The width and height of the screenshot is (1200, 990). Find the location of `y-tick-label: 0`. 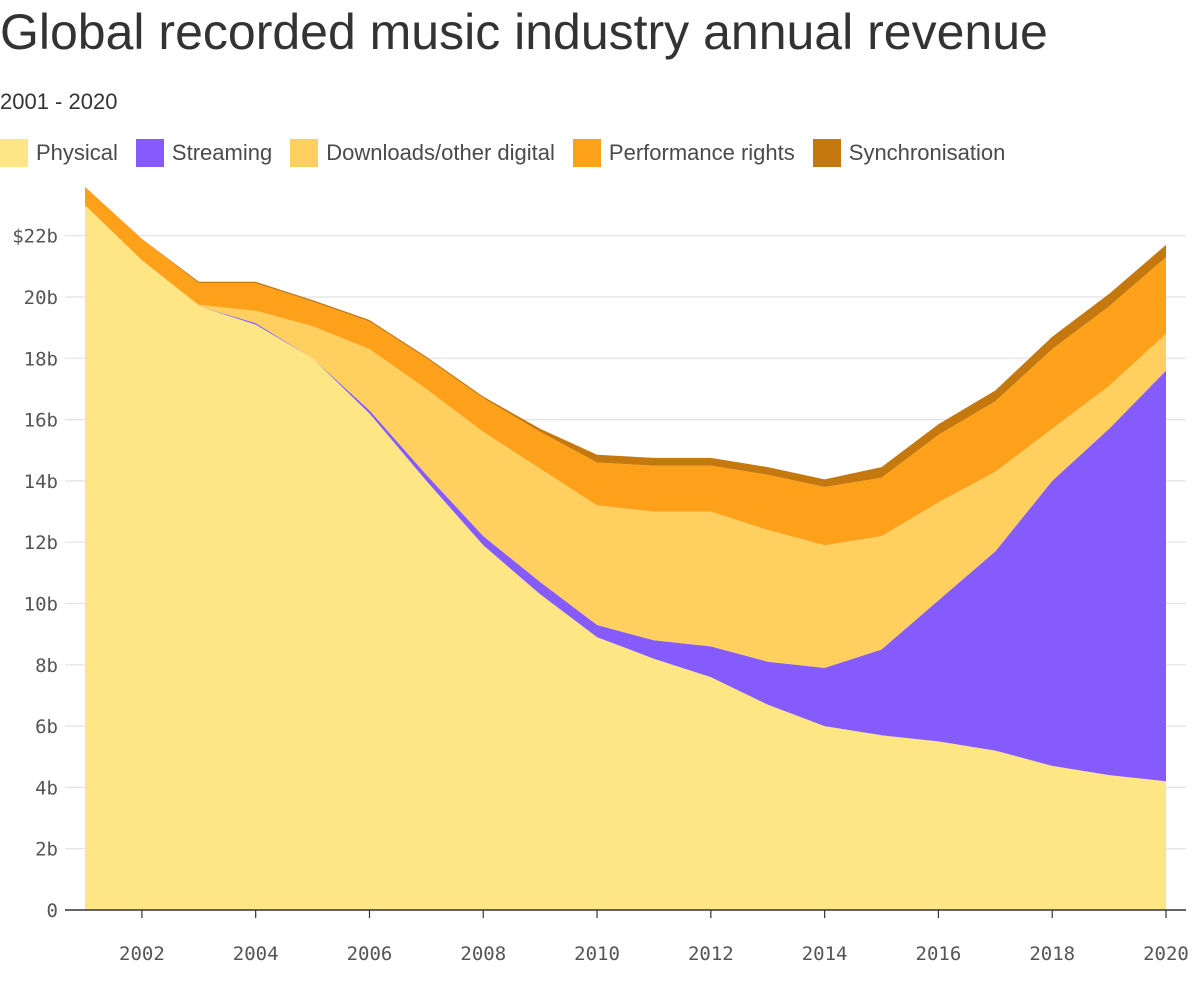

y-tick-label: 0 is located at coordinates (52, 911).